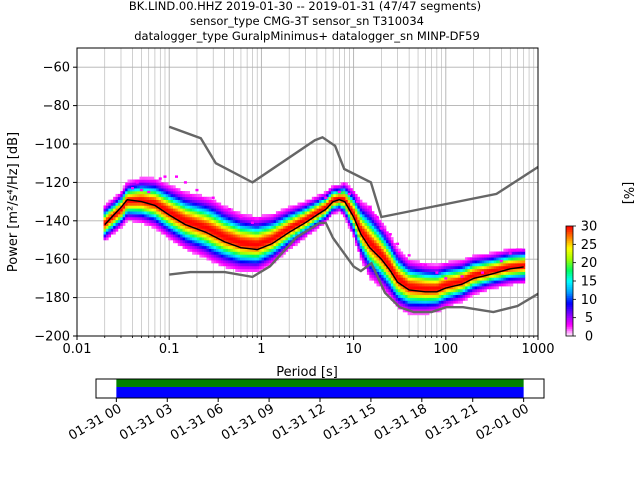  Describe the element at coordinates (350, 422) in the screenshot. I see `timeline-tick-label: 01-31 15` at that location.